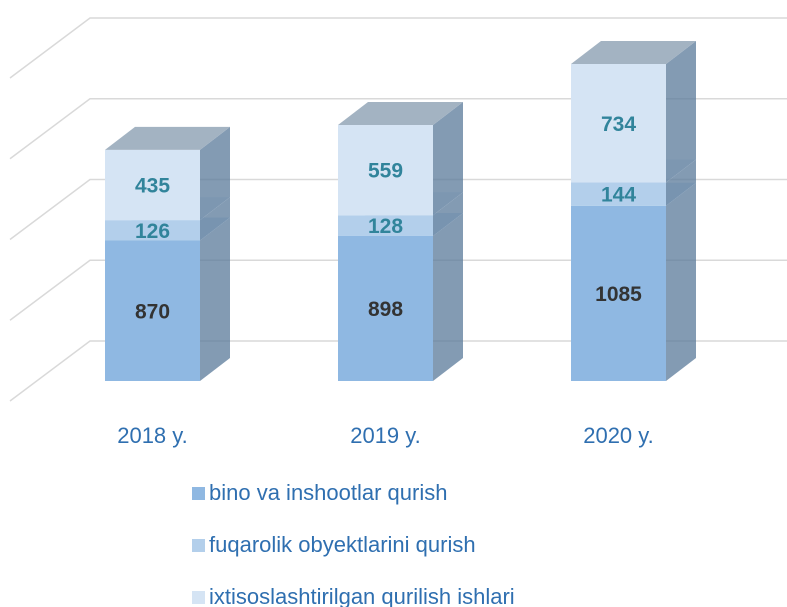 Image resolution: width=787 pixels, height=607 pixels. I want to click on value-label: 128, so click(385, 226).